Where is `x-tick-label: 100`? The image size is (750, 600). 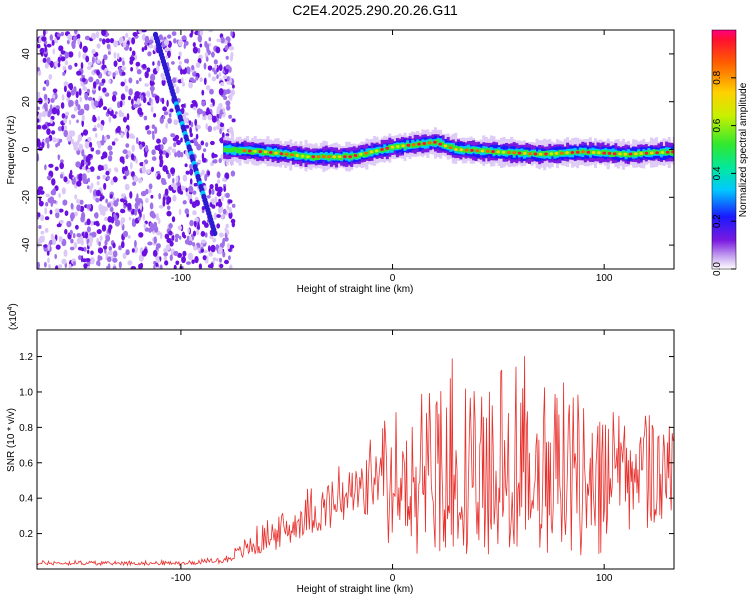 x-tick-label: 100 is located at coordinates (604, 578).